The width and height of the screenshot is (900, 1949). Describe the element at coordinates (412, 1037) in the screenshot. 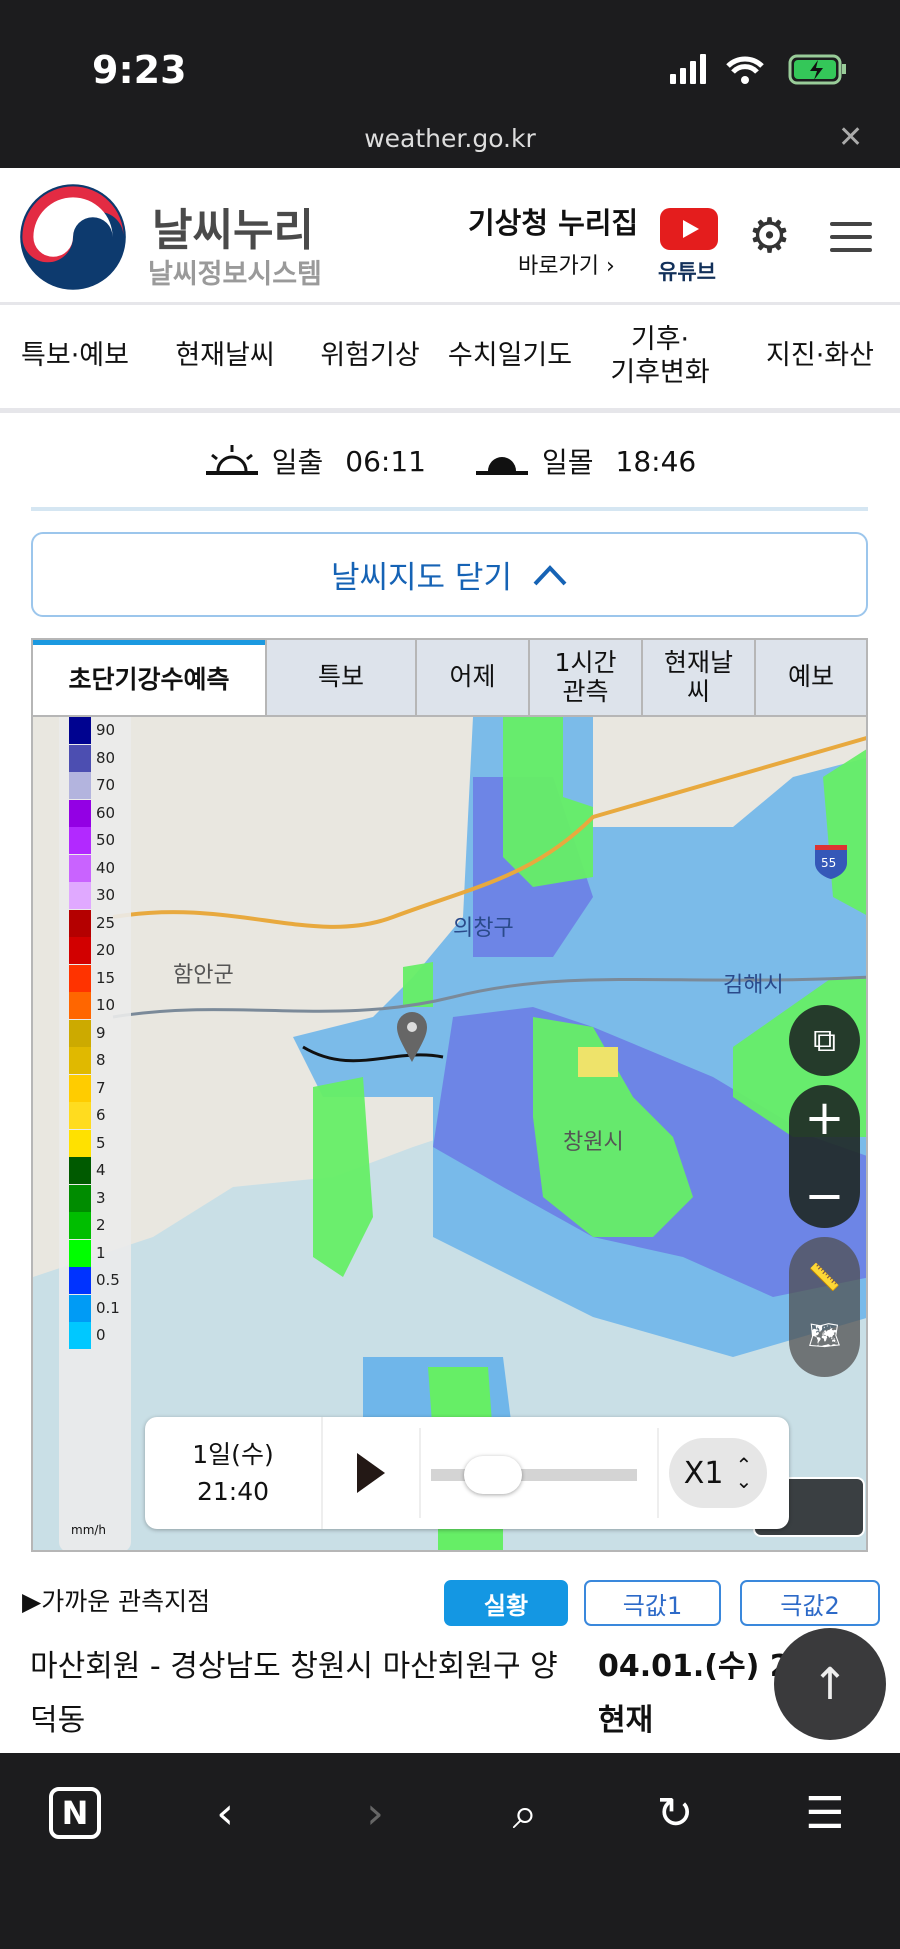

I see `location-marker-icon` at that location.